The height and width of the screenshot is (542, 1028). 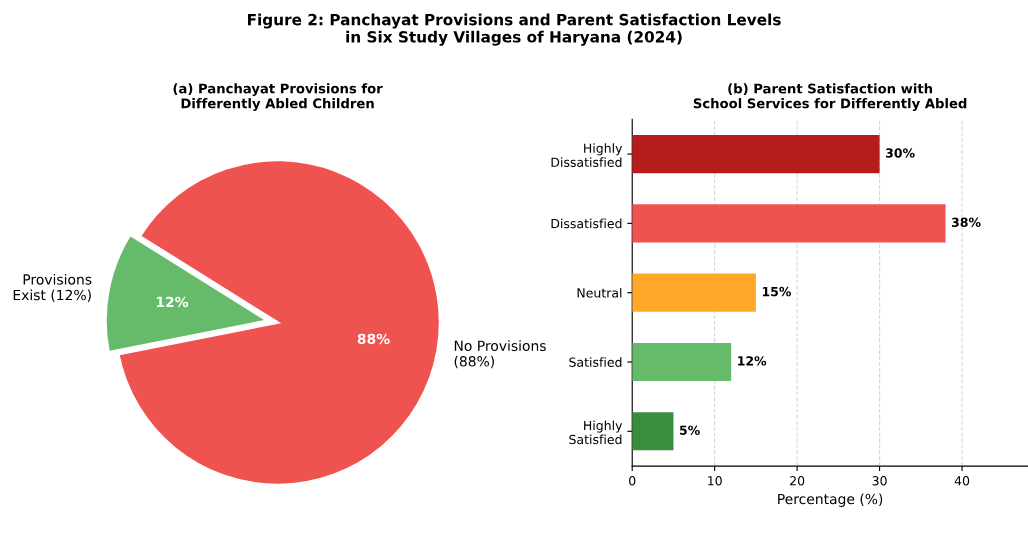 What do you see at coordinates (599, 292) in the screenshot?
I see `y-tick-label: Neutral` at bounding box center [599, 292].